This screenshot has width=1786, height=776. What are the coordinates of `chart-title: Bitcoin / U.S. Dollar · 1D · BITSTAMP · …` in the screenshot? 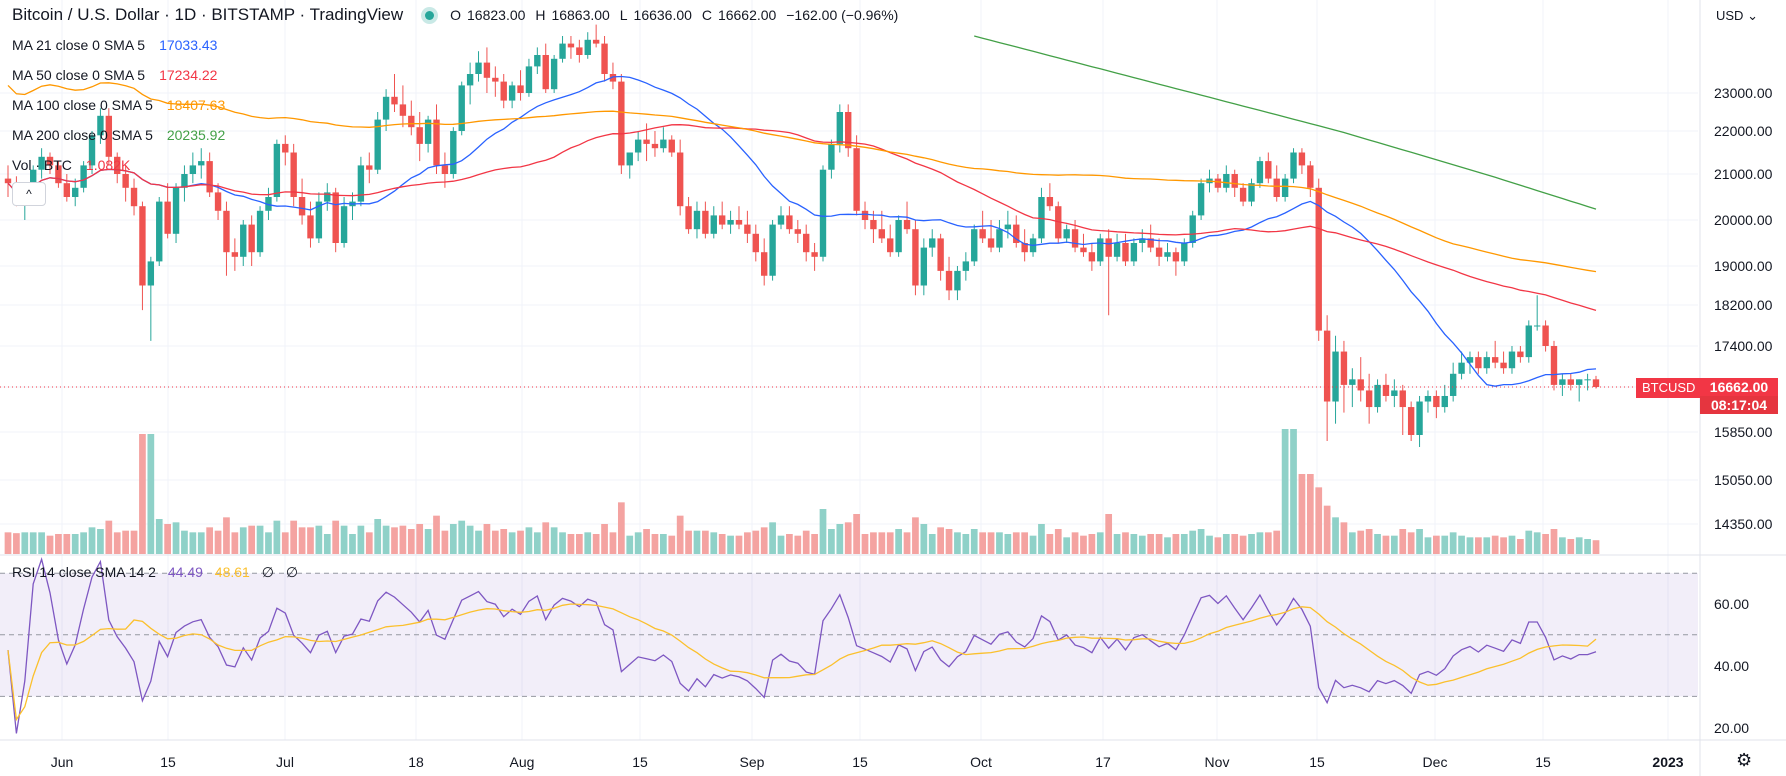 It's located at (208, 14).